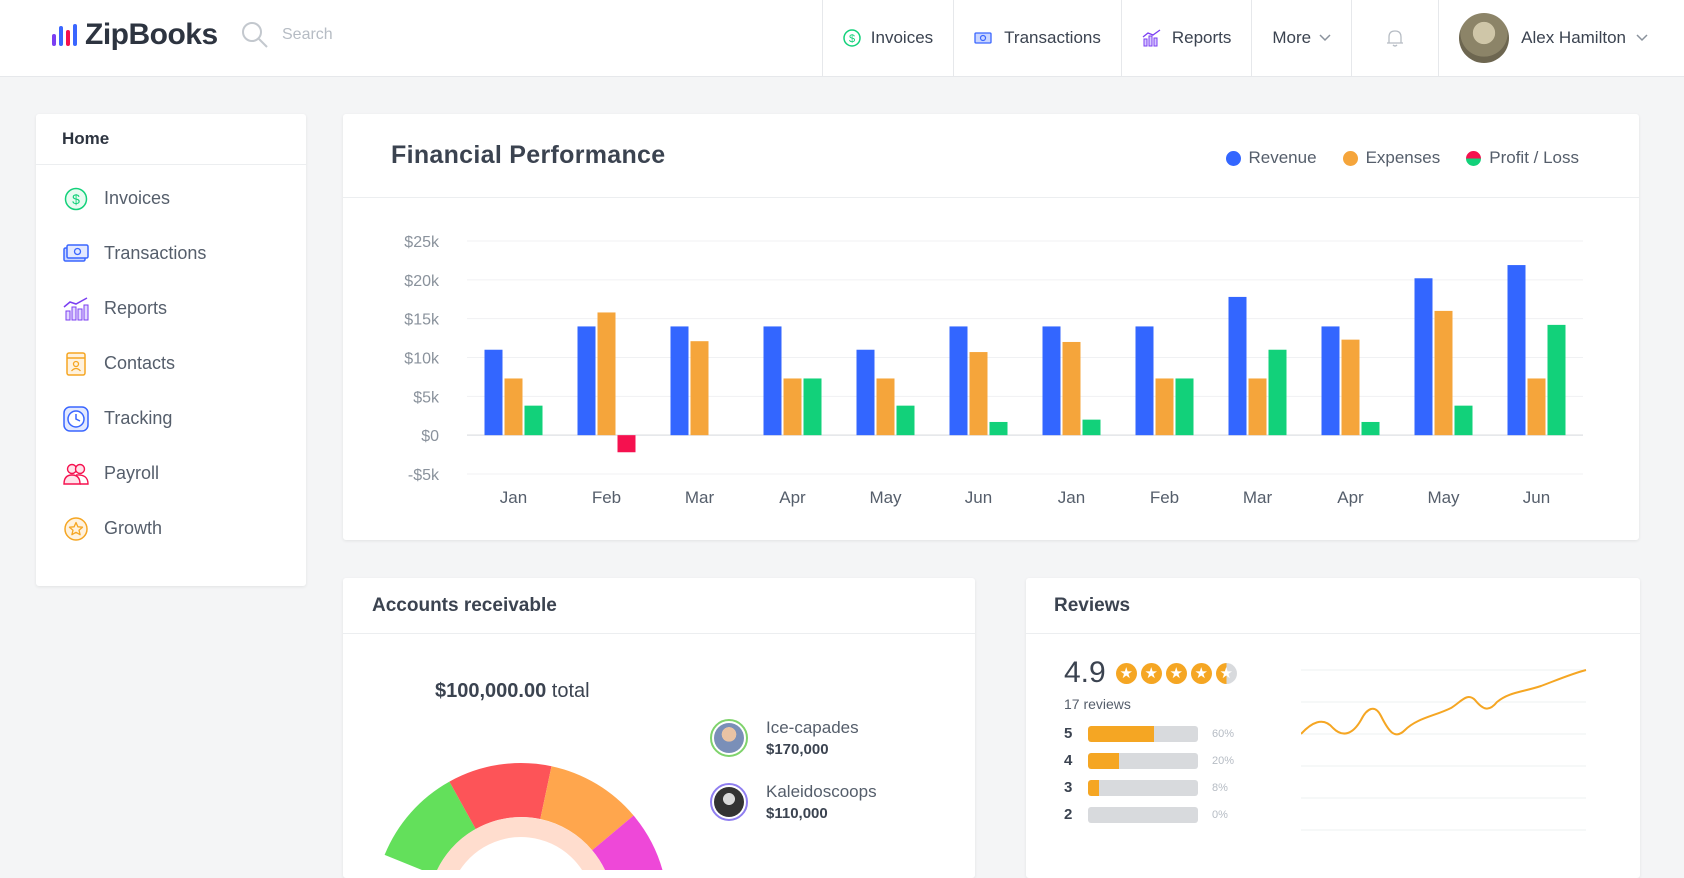 The height and width of the screenshot is (878, 1684). What do you see at coordinates (1037, 38) in the screenshot?
I see `nav-transactions: Transactions` at bounding box center [1037, 38].